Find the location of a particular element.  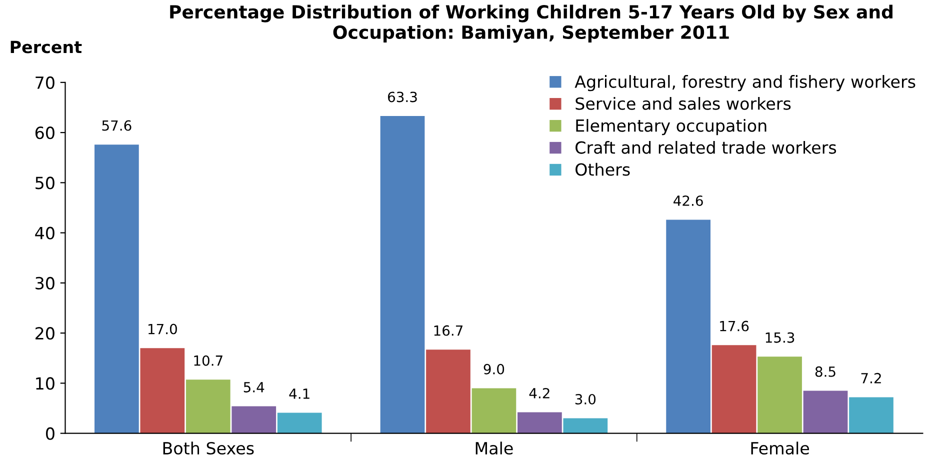

data-label: 9.0 is located at coordinates (494, 369).